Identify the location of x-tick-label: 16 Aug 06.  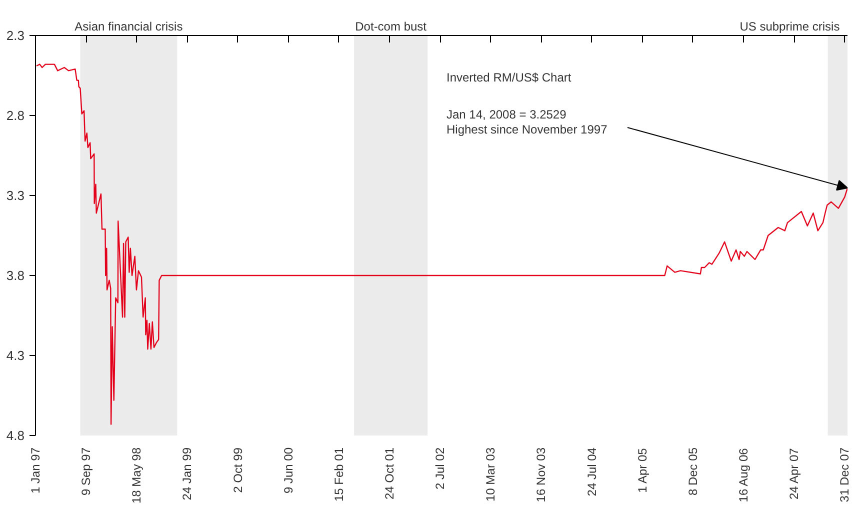
(743, 475).